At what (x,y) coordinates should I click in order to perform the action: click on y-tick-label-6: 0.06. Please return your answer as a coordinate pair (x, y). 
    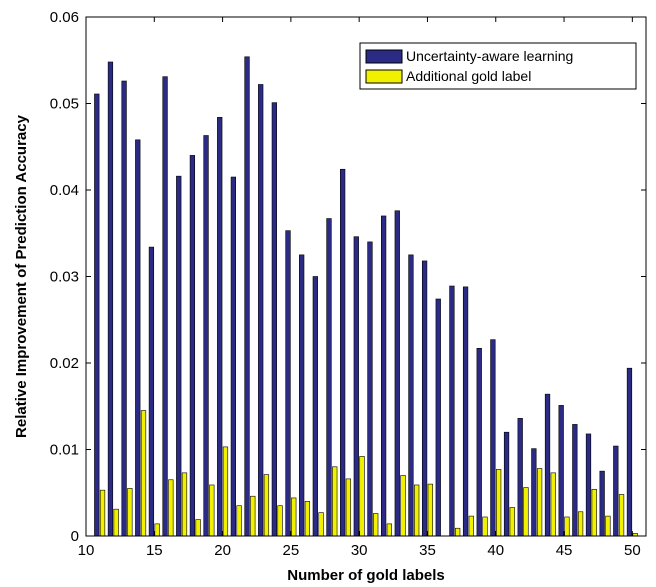
    Looking at the image, I should click on (64, 17).